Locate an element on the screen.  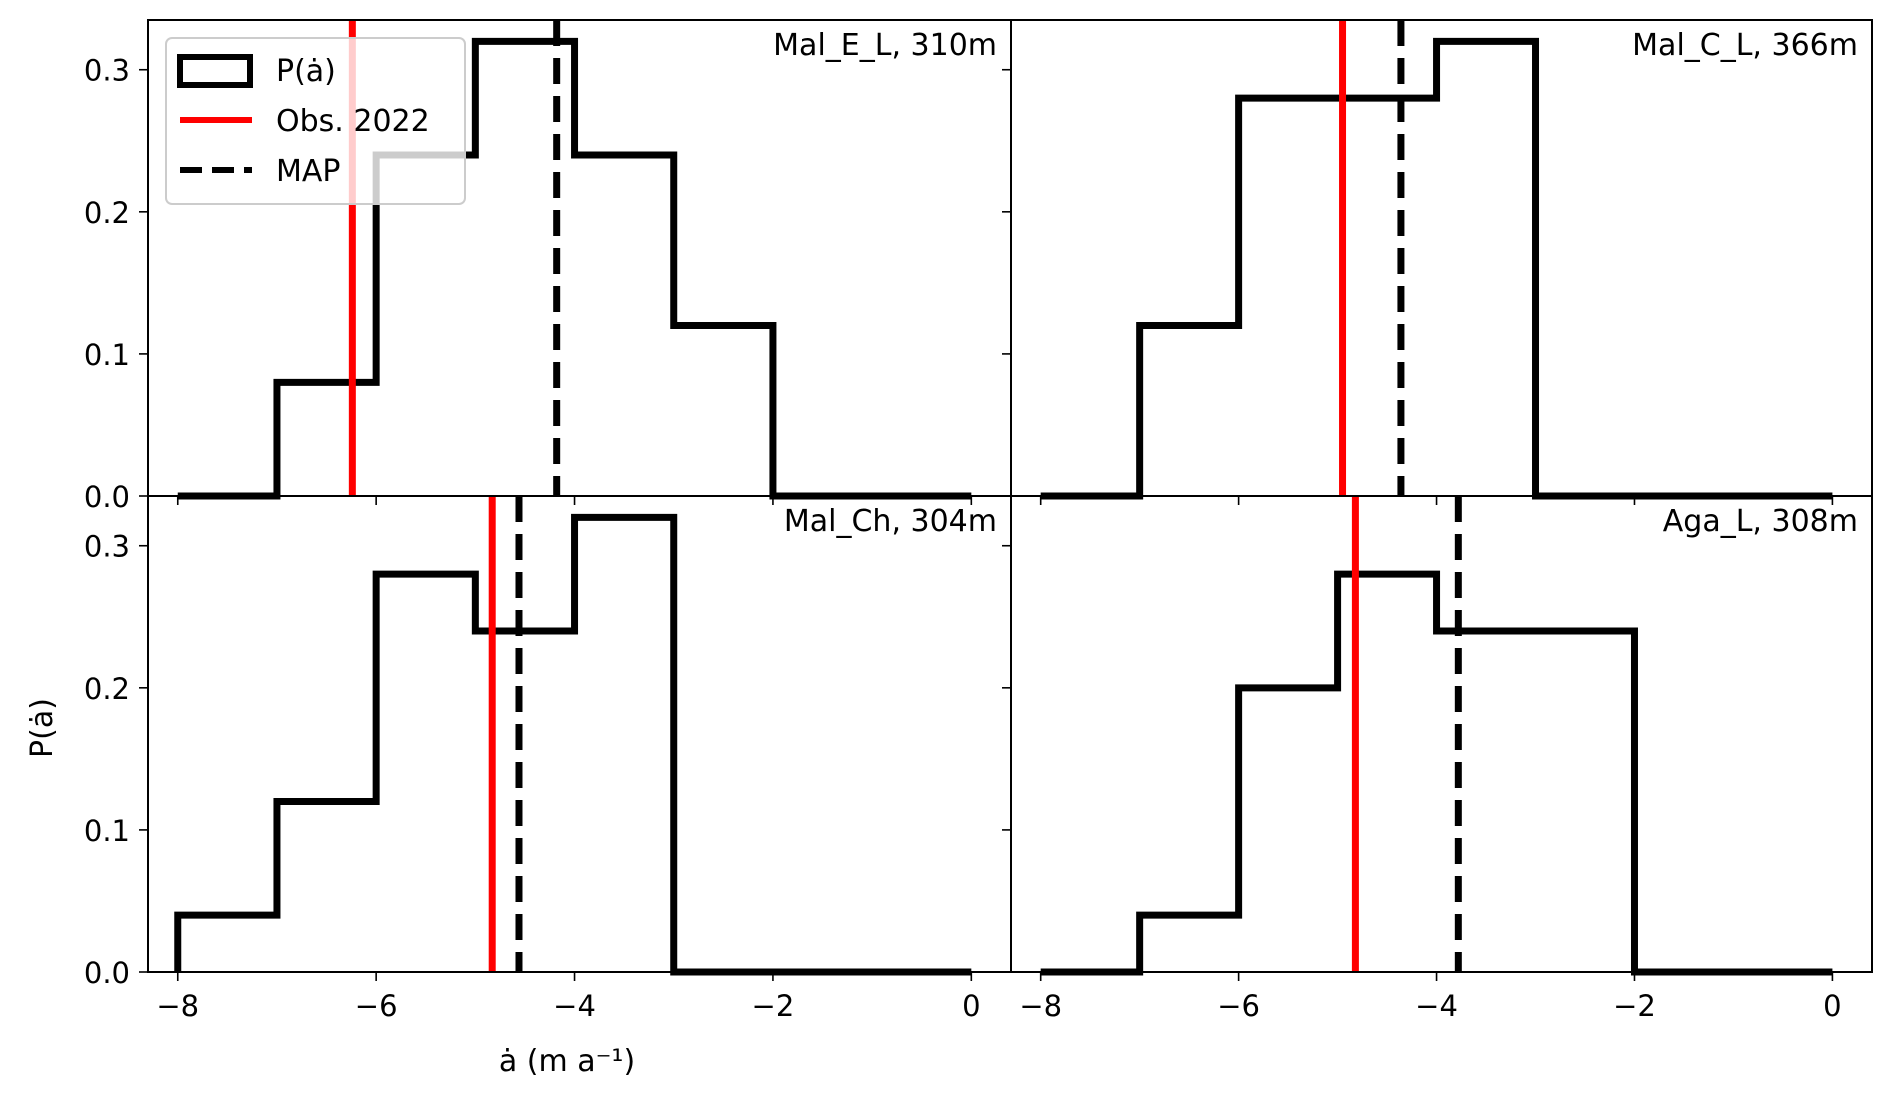
legend-label-histogram: P(ȧ) is located at coordinates (306, 71).